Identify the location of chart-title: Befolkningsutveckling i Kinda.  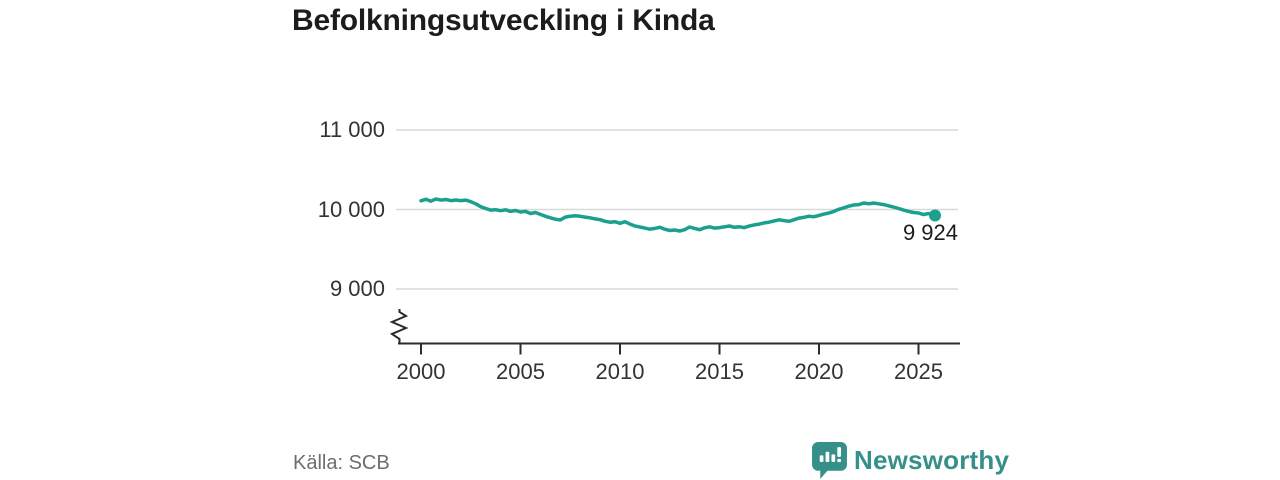
(503, 20).